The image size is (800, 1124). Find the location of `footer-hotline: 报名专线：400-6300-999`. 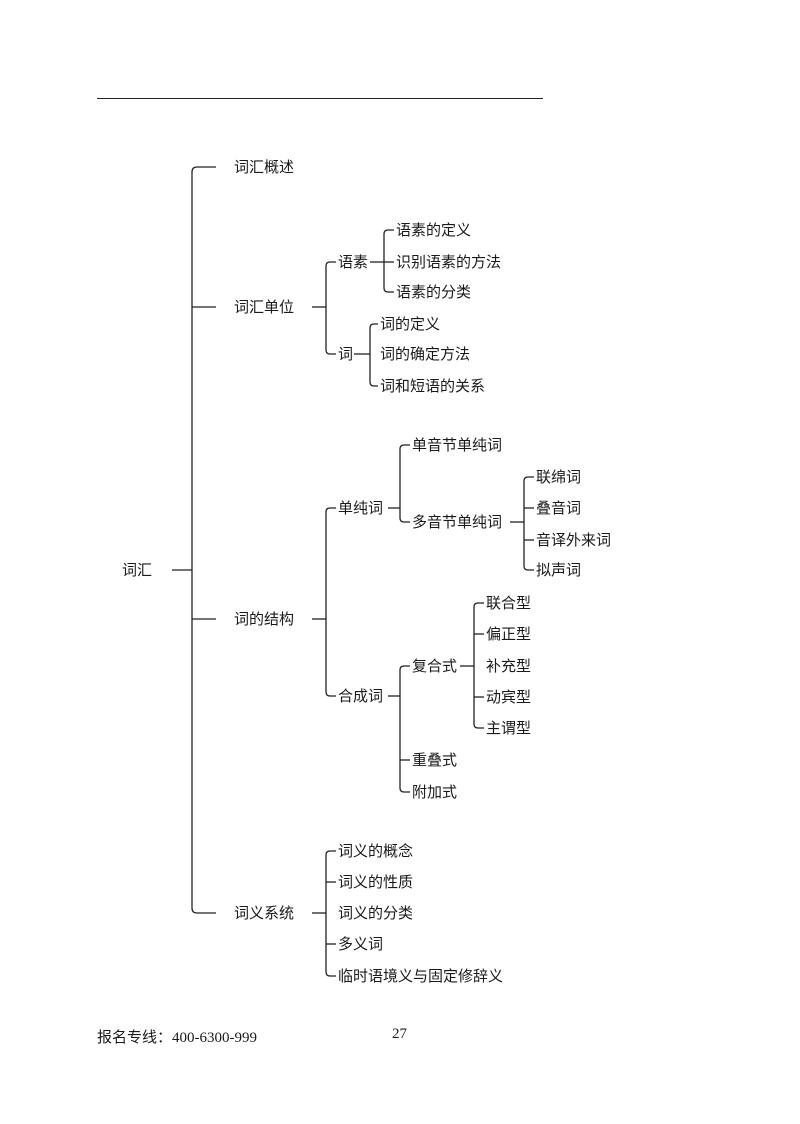

footer-hotline: 报名专线：400-6300-999 is located at coordinates (177, 1036).